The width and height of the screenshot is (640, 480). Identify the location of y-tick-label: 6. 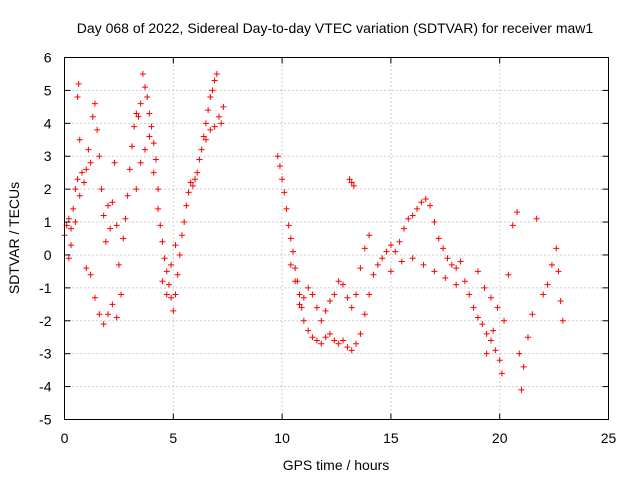
(48, 58).